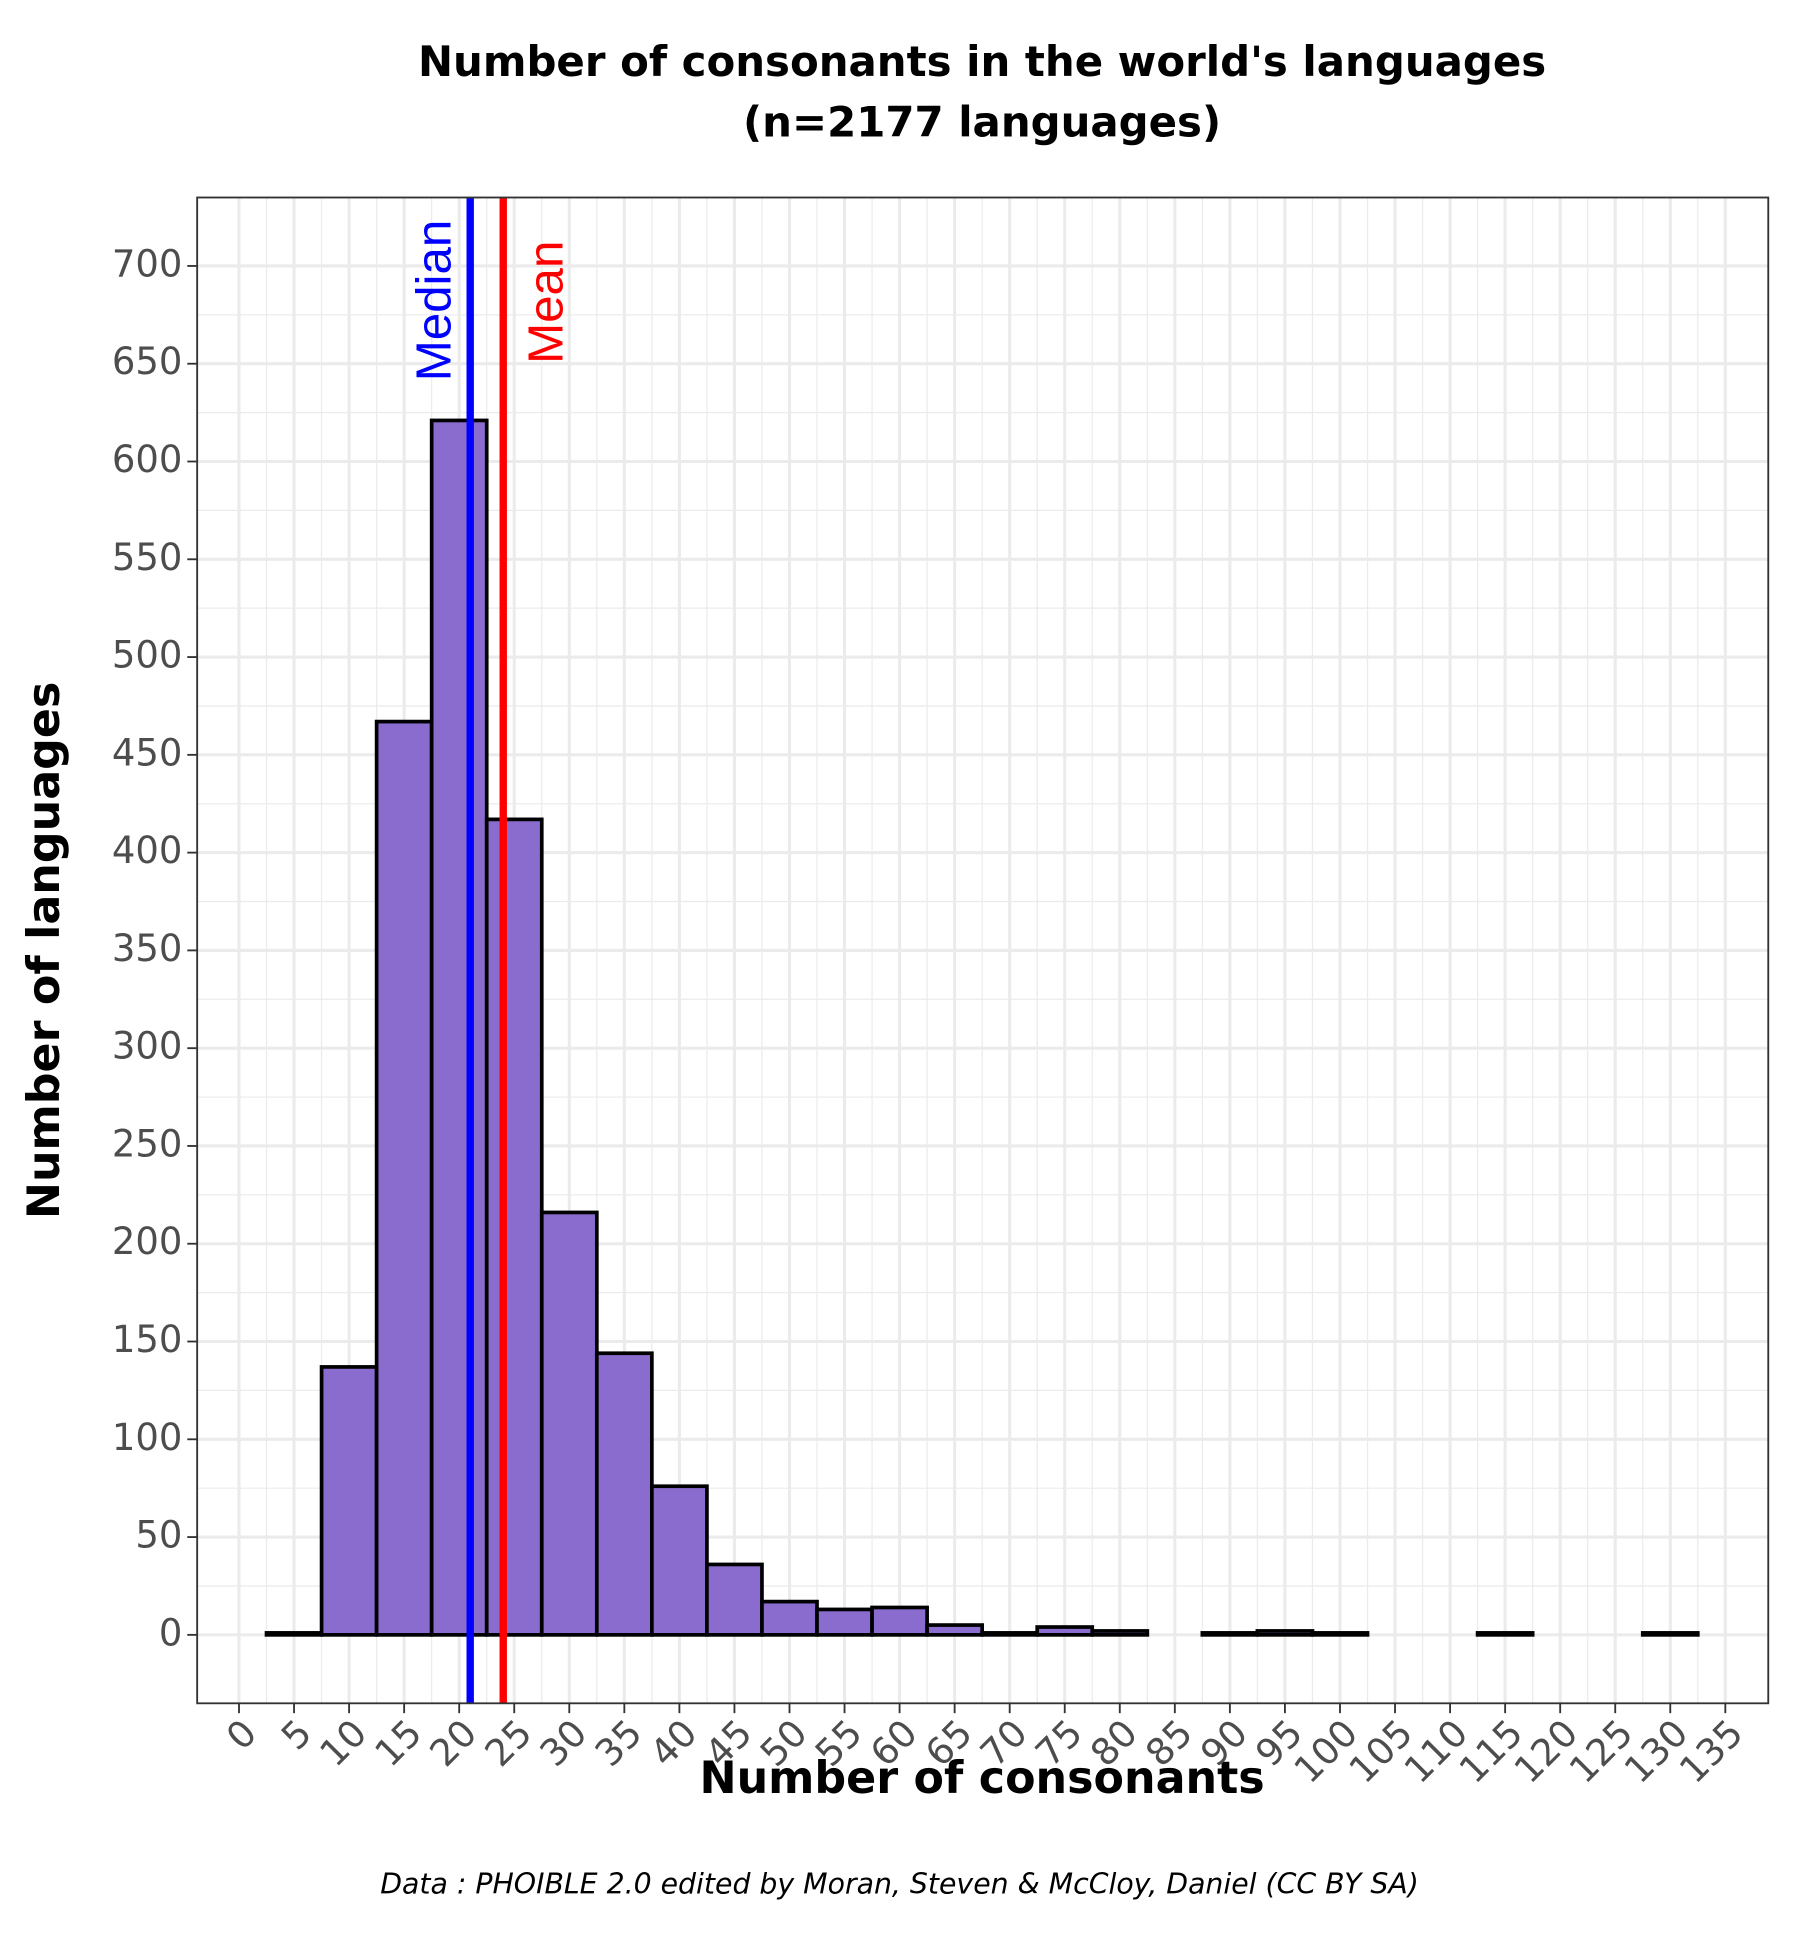 The image size is (1804, 1939). I want to click on chart-subtitle: (n=2177 languages), so click(982, 121).